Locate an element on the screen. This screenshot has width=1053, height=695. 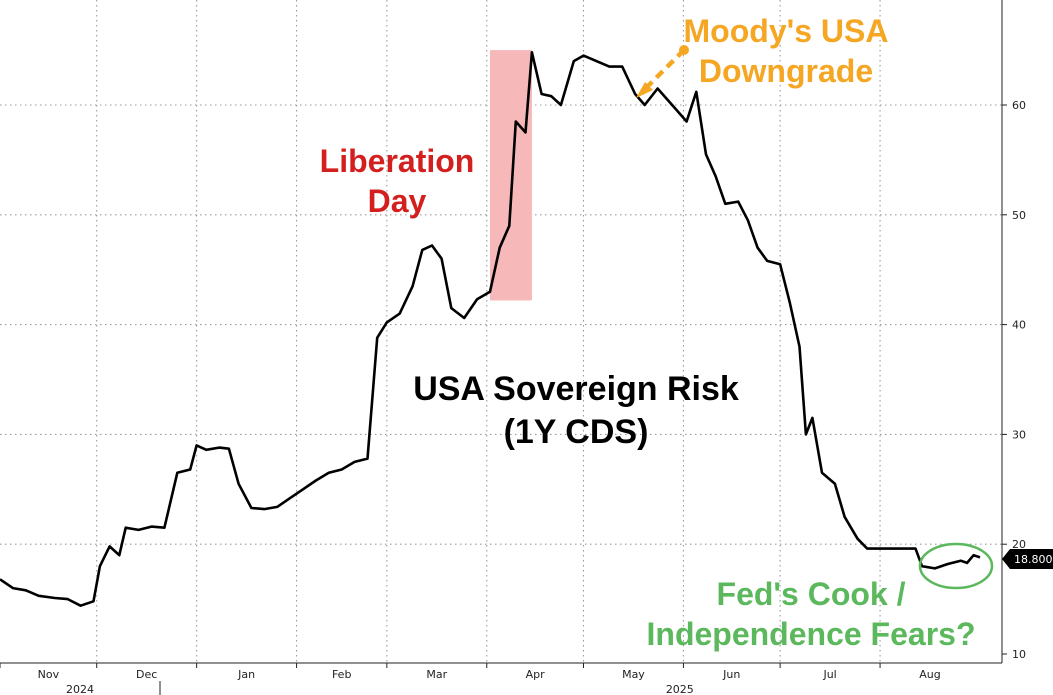
annotation-moodys-line1: Moody's USA is located at coordinates (786, 31).